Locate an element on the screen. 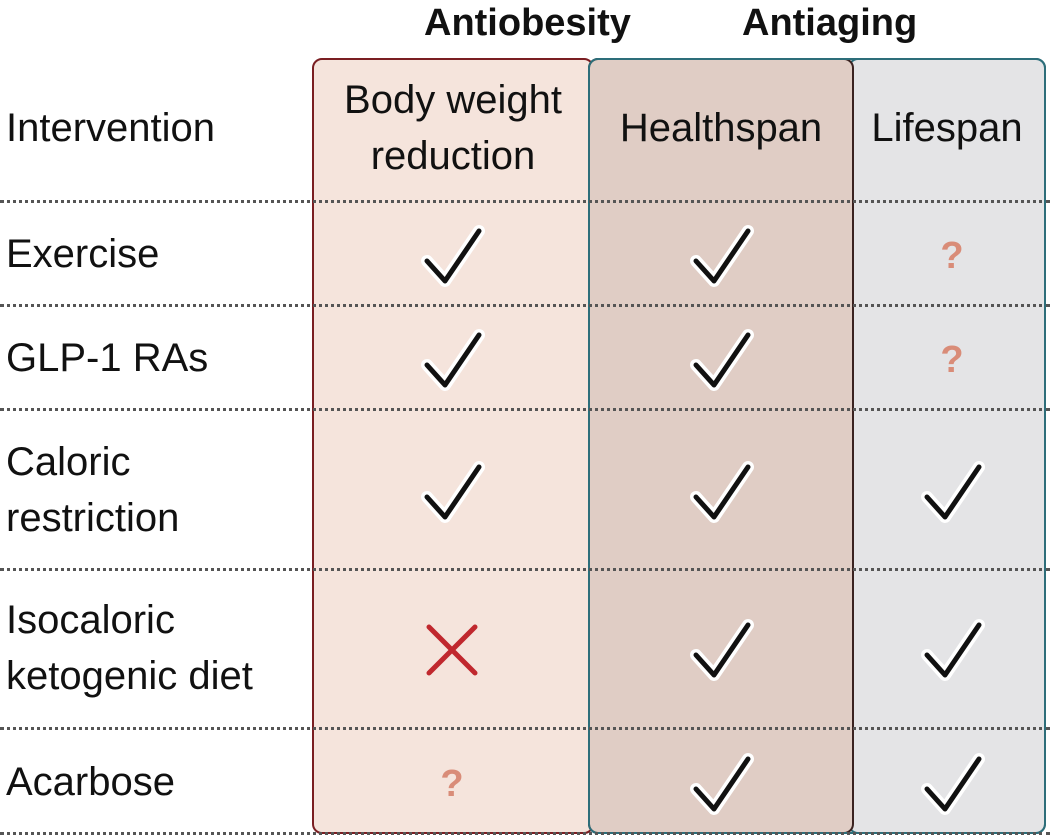  row-label-caloric-restriction: Caloric restriction is located at coordinates (92, 490).